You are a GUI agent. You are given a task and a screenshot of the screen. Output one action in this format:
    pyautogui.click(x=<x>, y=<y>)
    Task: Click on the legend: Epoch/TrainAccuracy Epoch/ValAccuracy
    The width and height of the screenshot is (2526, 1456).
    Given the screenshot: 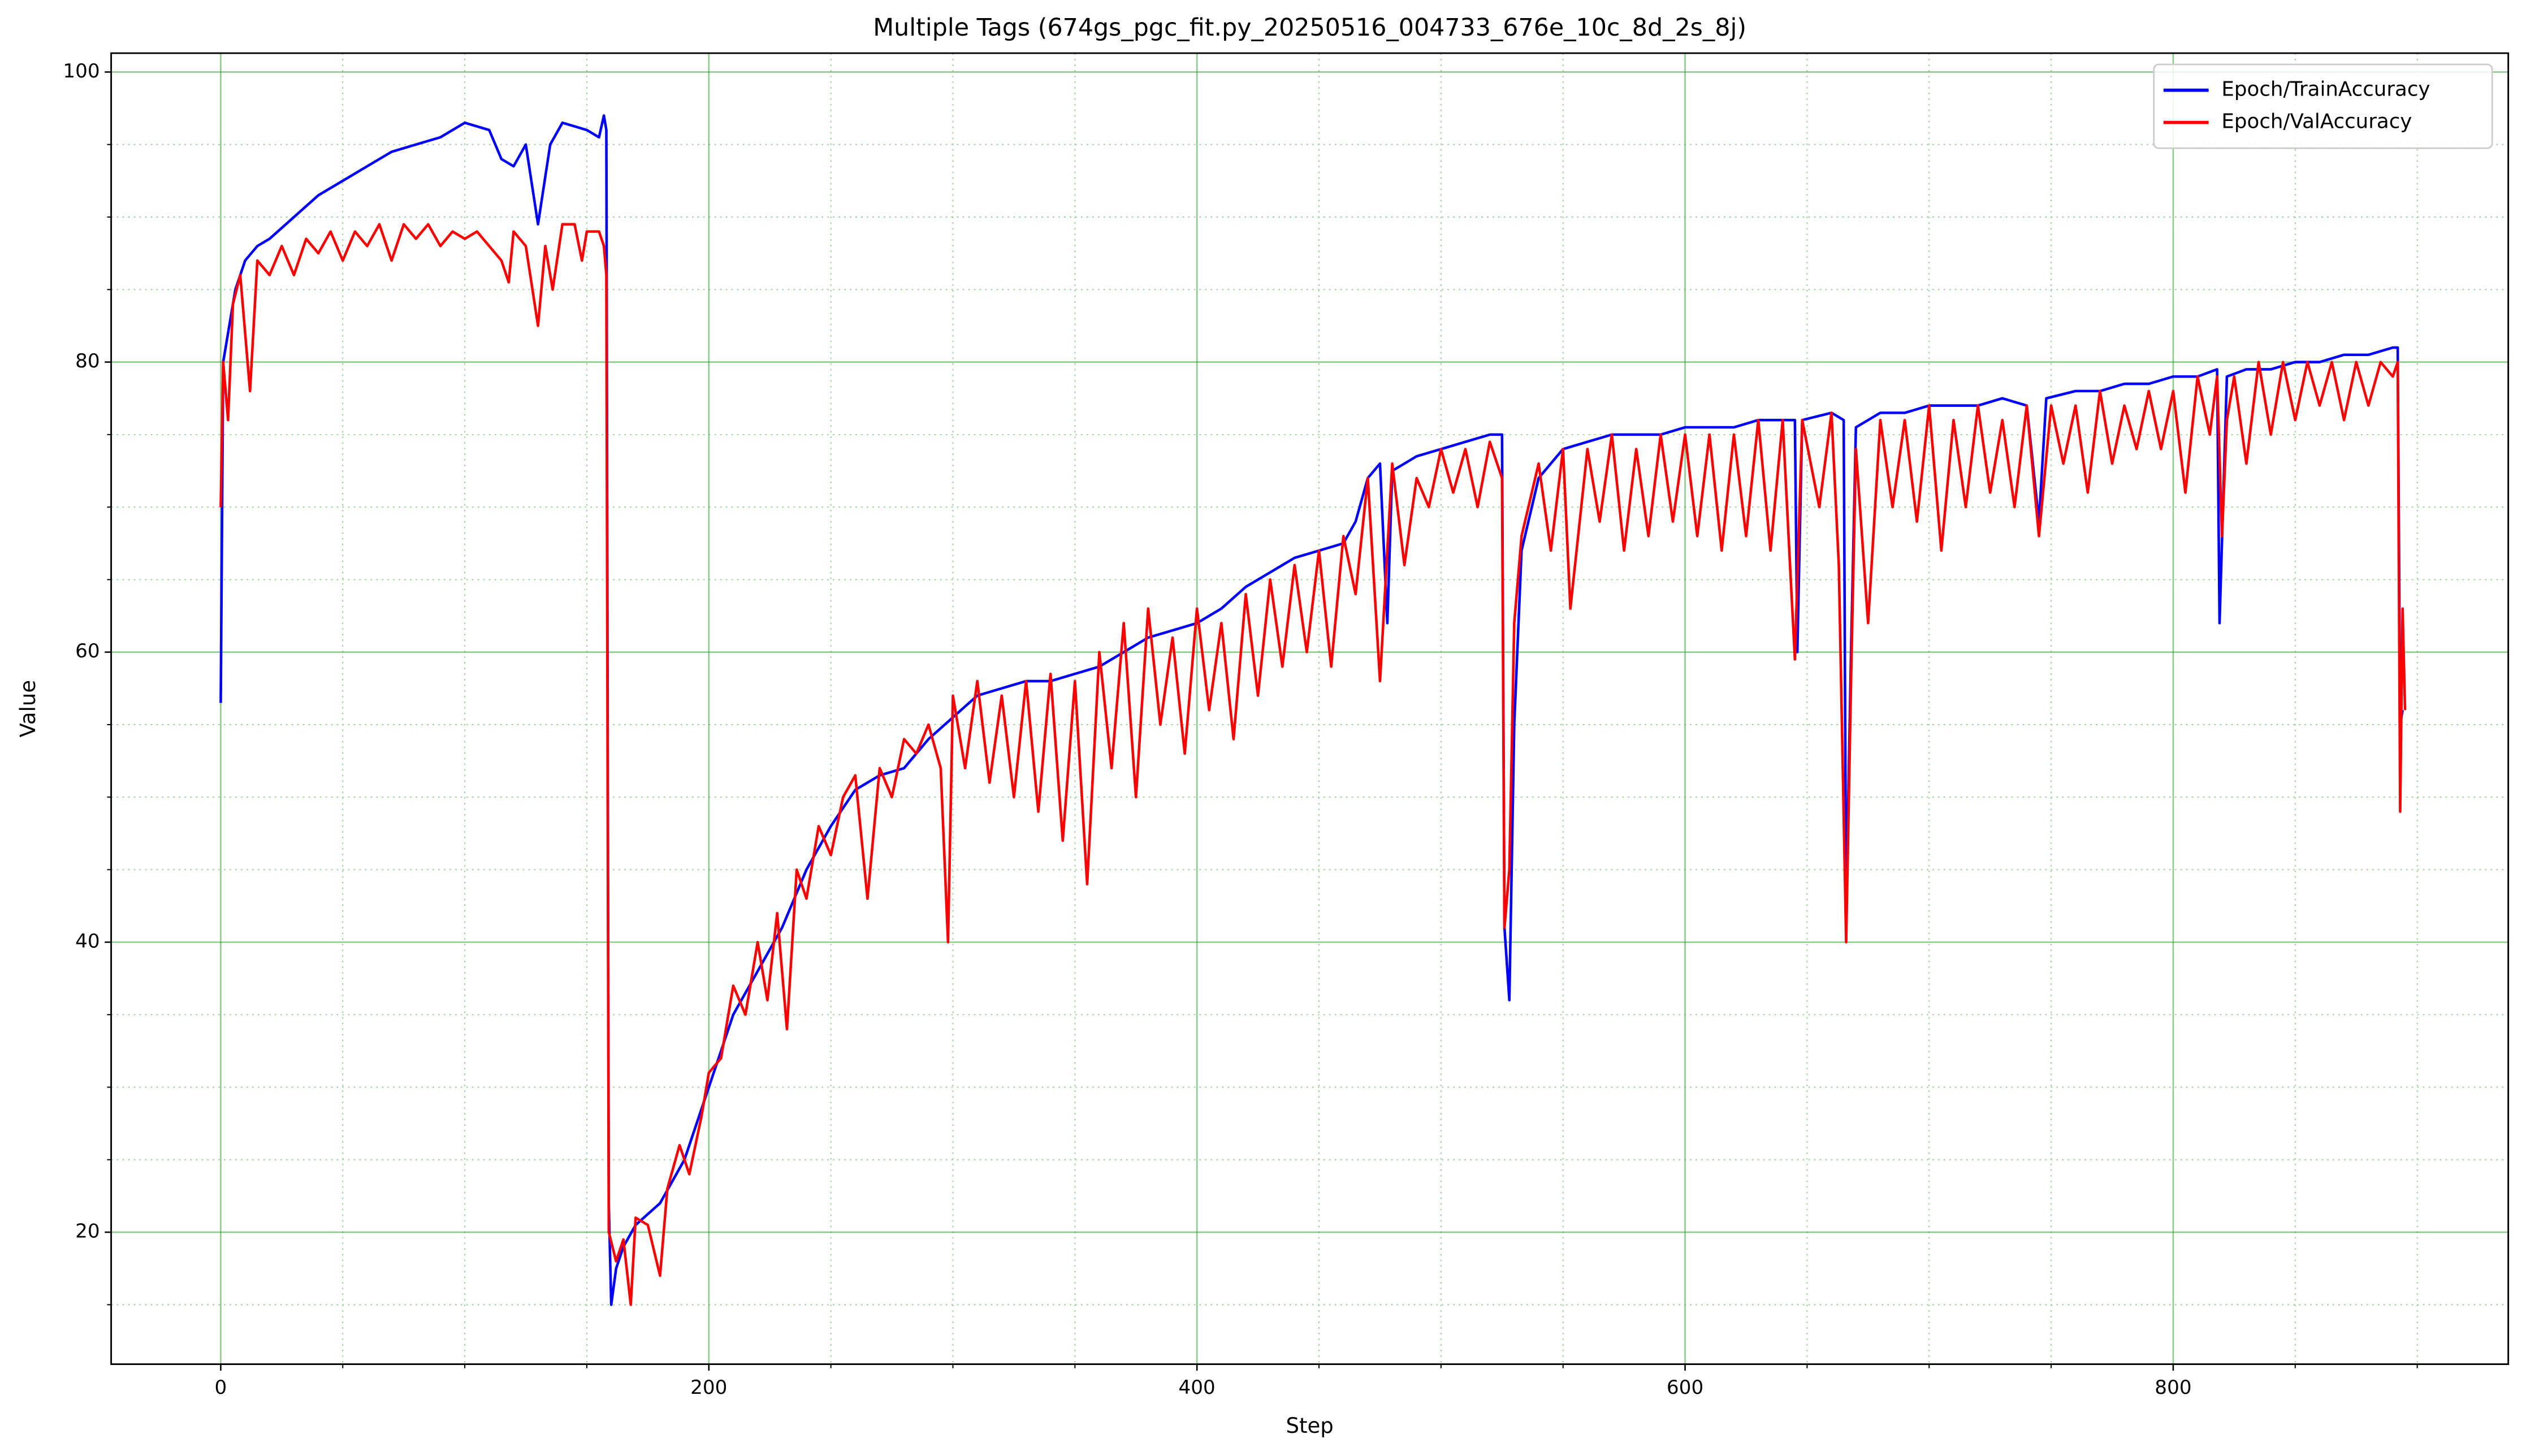 What is the action you would take?
    pyautogui.click(x=2323, y=106)
    